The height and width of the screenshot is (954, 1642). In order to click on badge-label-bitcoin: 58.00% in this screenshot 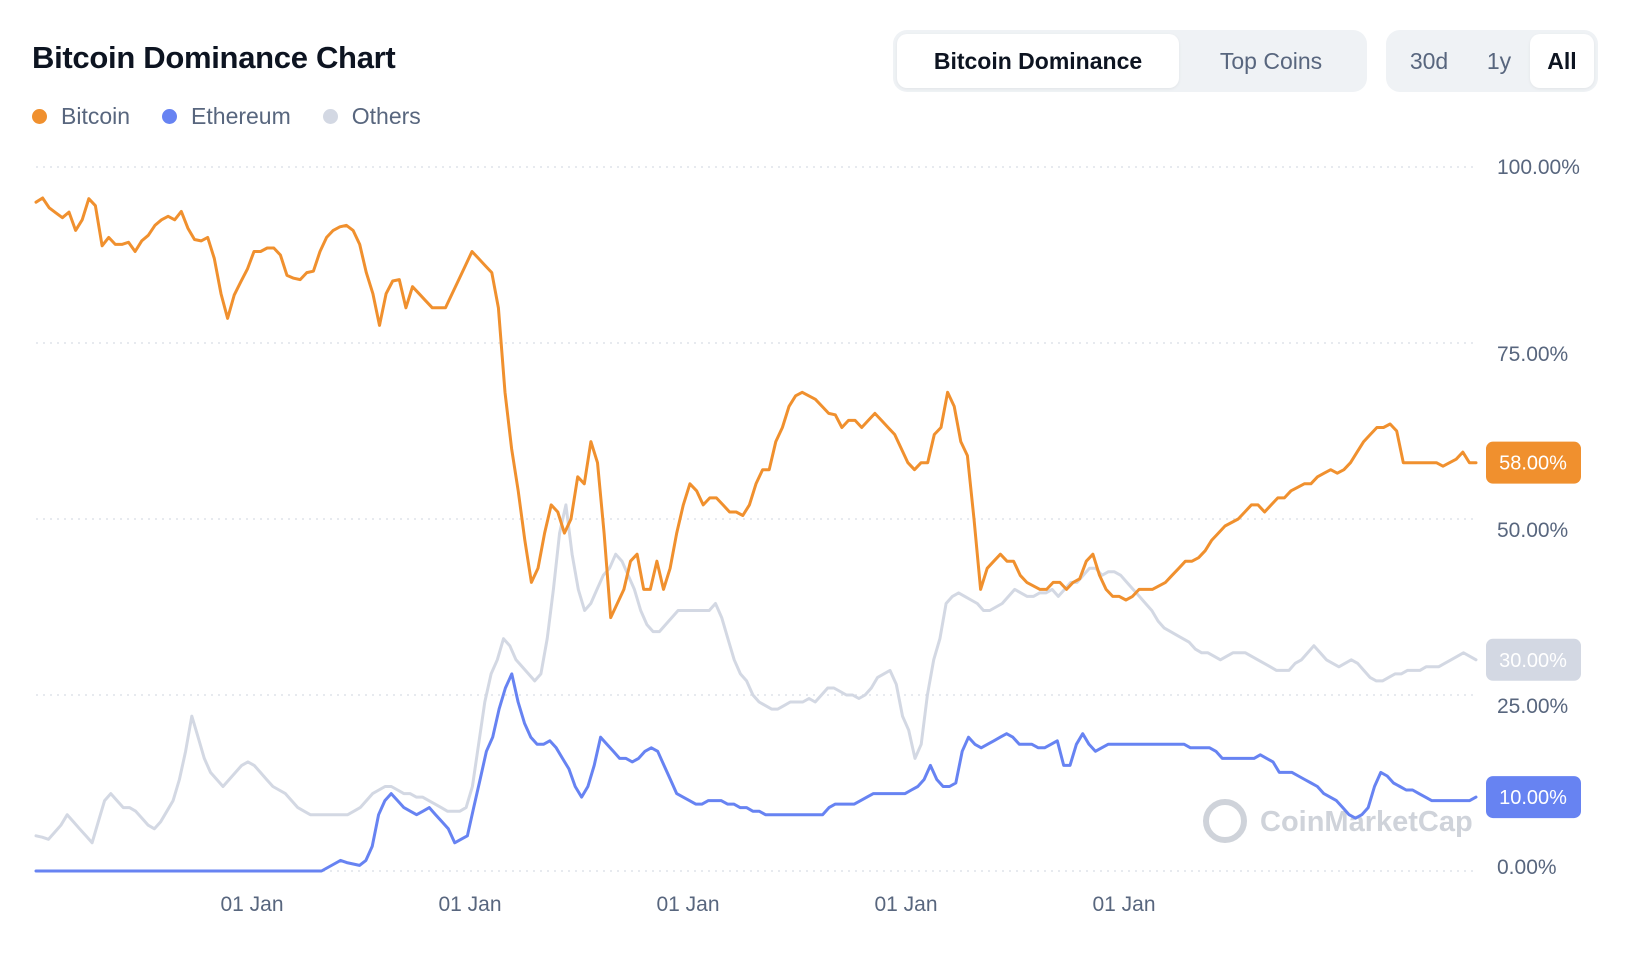, I will do `click(1533, 464)`.